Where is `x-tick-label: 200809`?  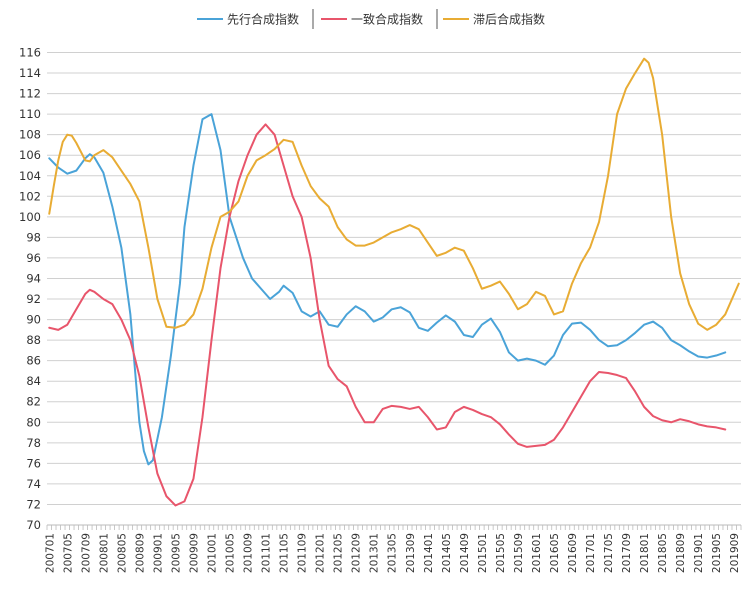 x-tick-label: 200809 is located at coordinates (140, 553).